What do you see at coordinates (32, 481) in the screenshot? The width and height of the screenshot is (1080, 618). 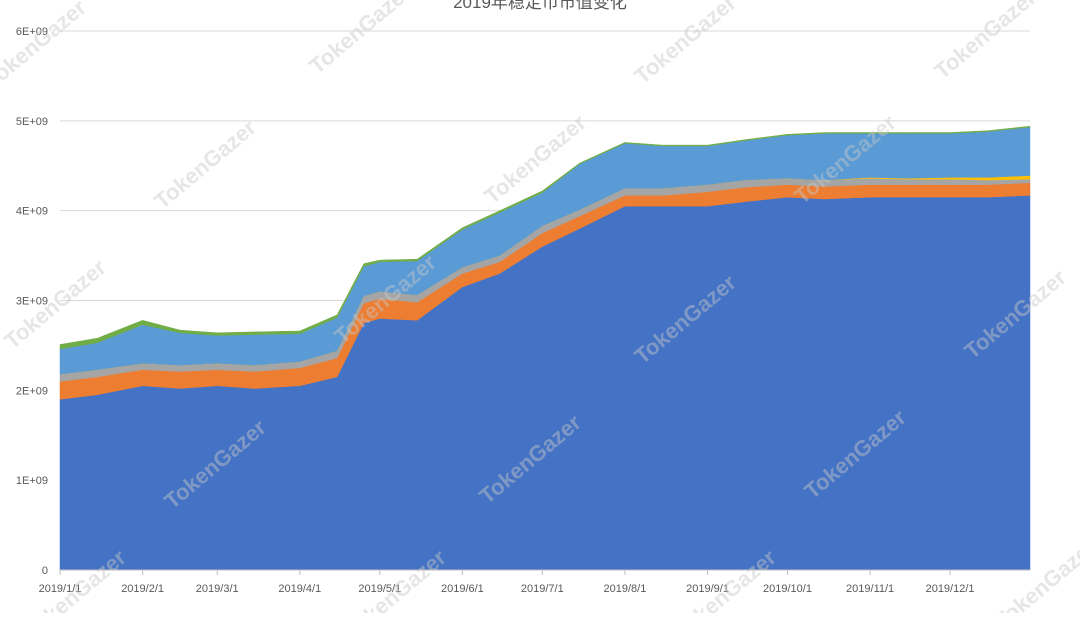 I see `y-tick-label: 1E+09` at bounding box center [32, 481].